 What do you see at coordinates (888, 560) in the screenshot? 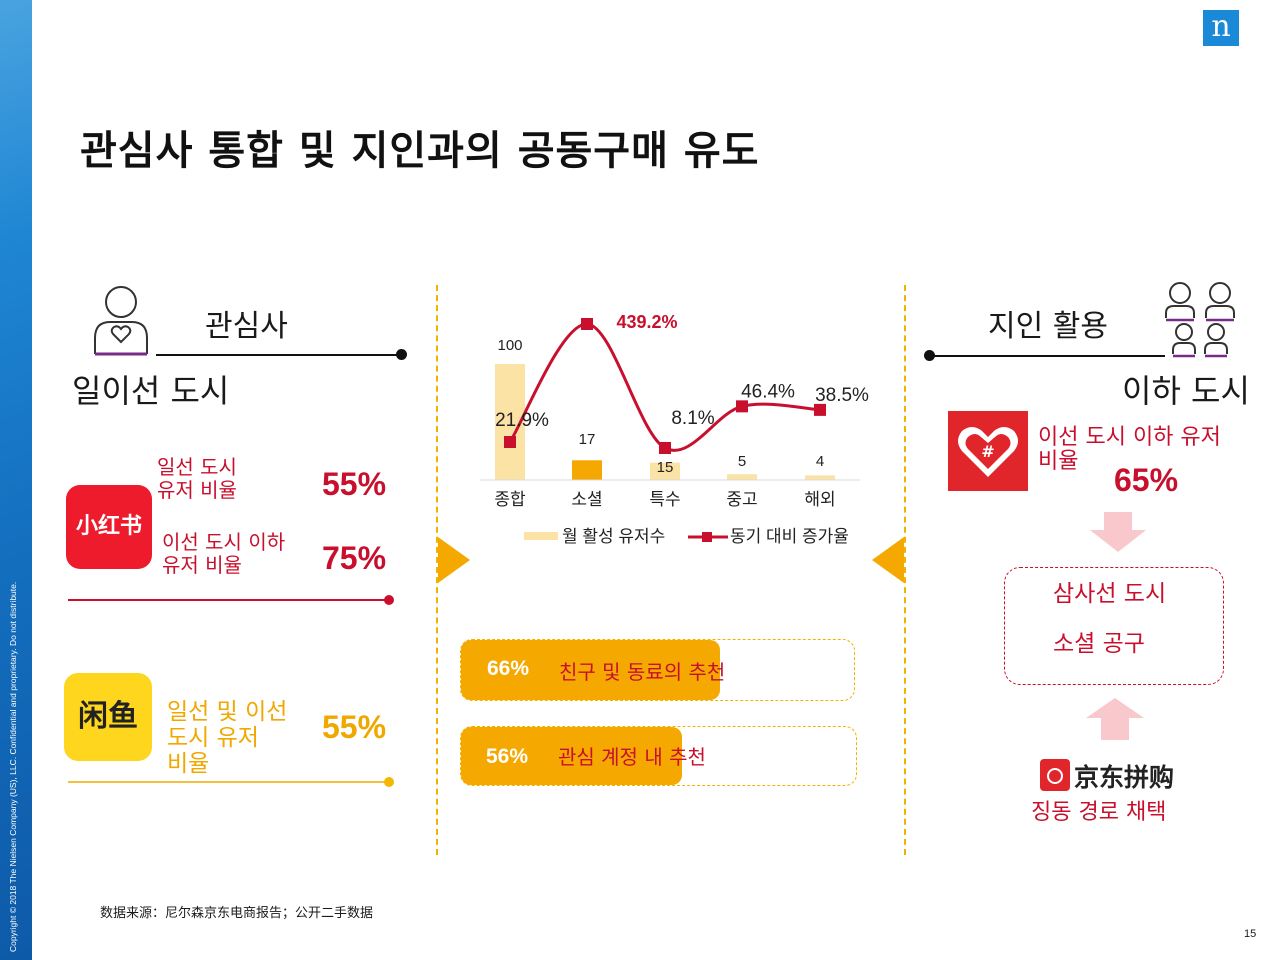
I see `left-pointing-arrow-icon` at bounding box center [888, 560].